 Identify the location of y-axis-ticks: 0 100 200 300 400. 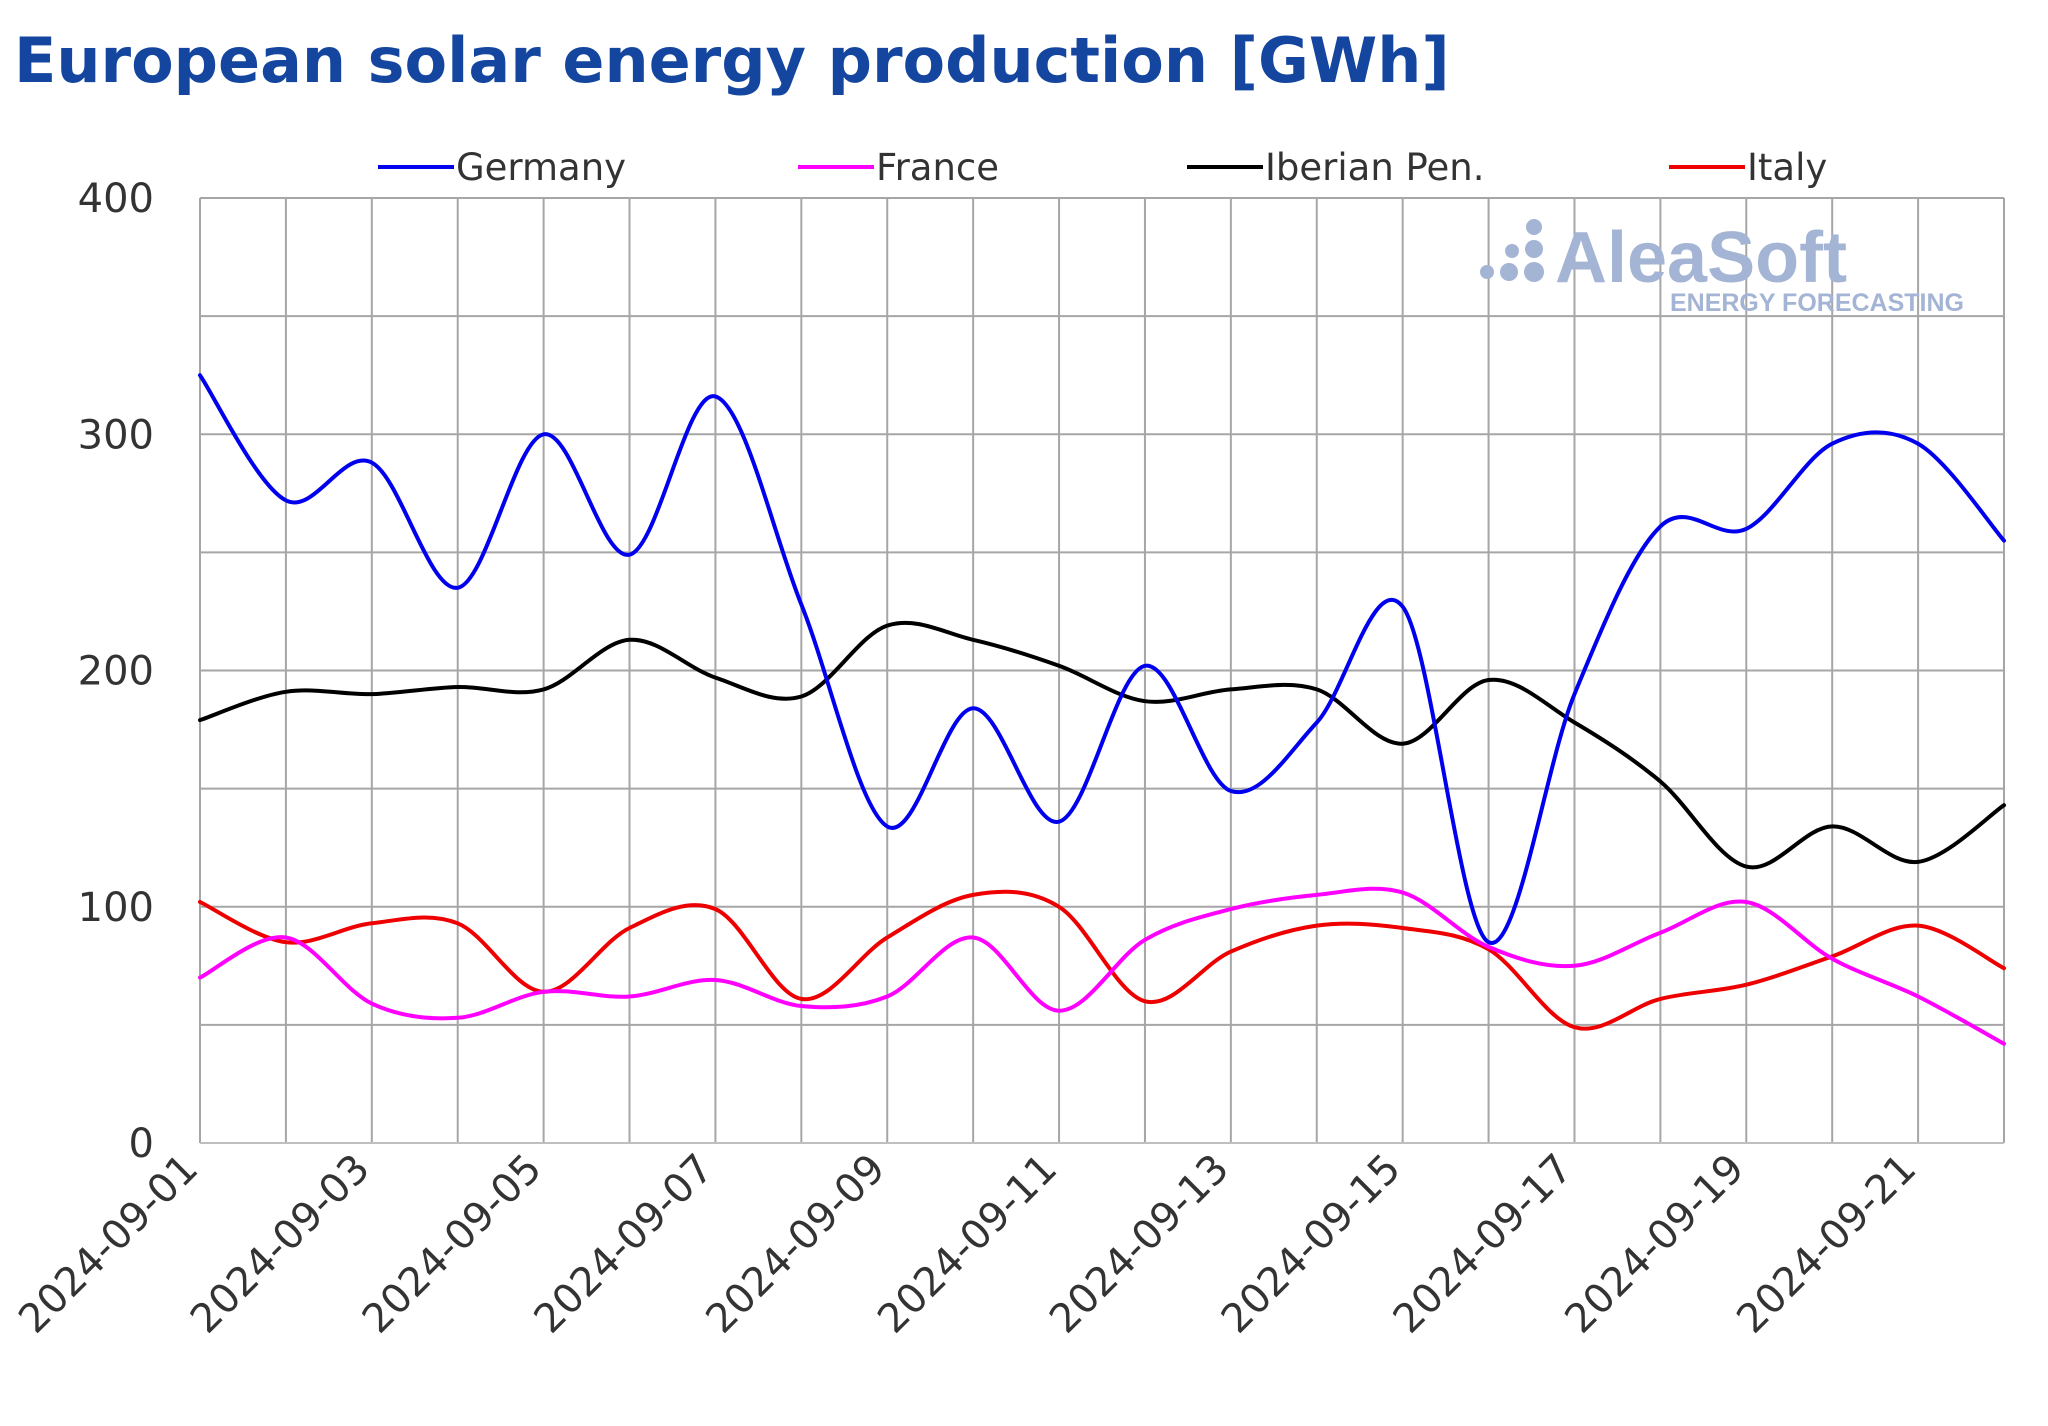
(116, 671).